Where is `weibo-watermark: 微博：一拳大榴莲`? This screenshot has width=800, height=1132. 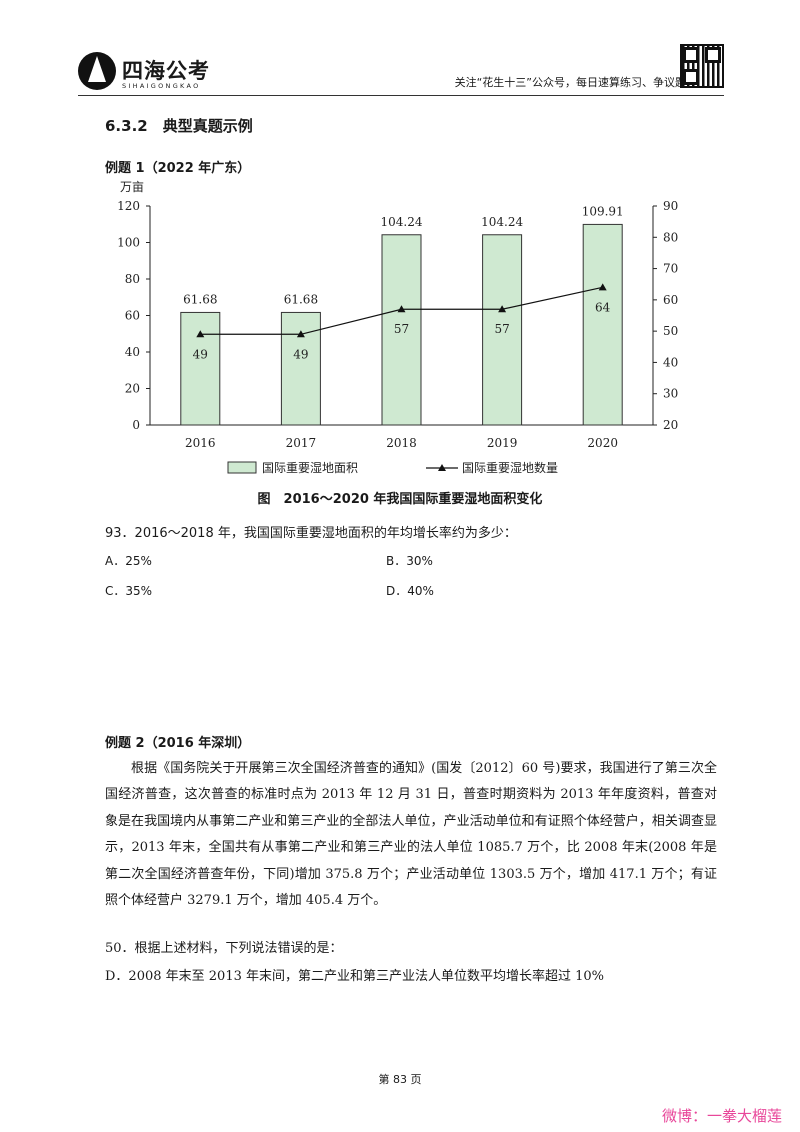 weibo-watermark: 微博：一拳大榴莲 is located at coordinates (721, 1116).